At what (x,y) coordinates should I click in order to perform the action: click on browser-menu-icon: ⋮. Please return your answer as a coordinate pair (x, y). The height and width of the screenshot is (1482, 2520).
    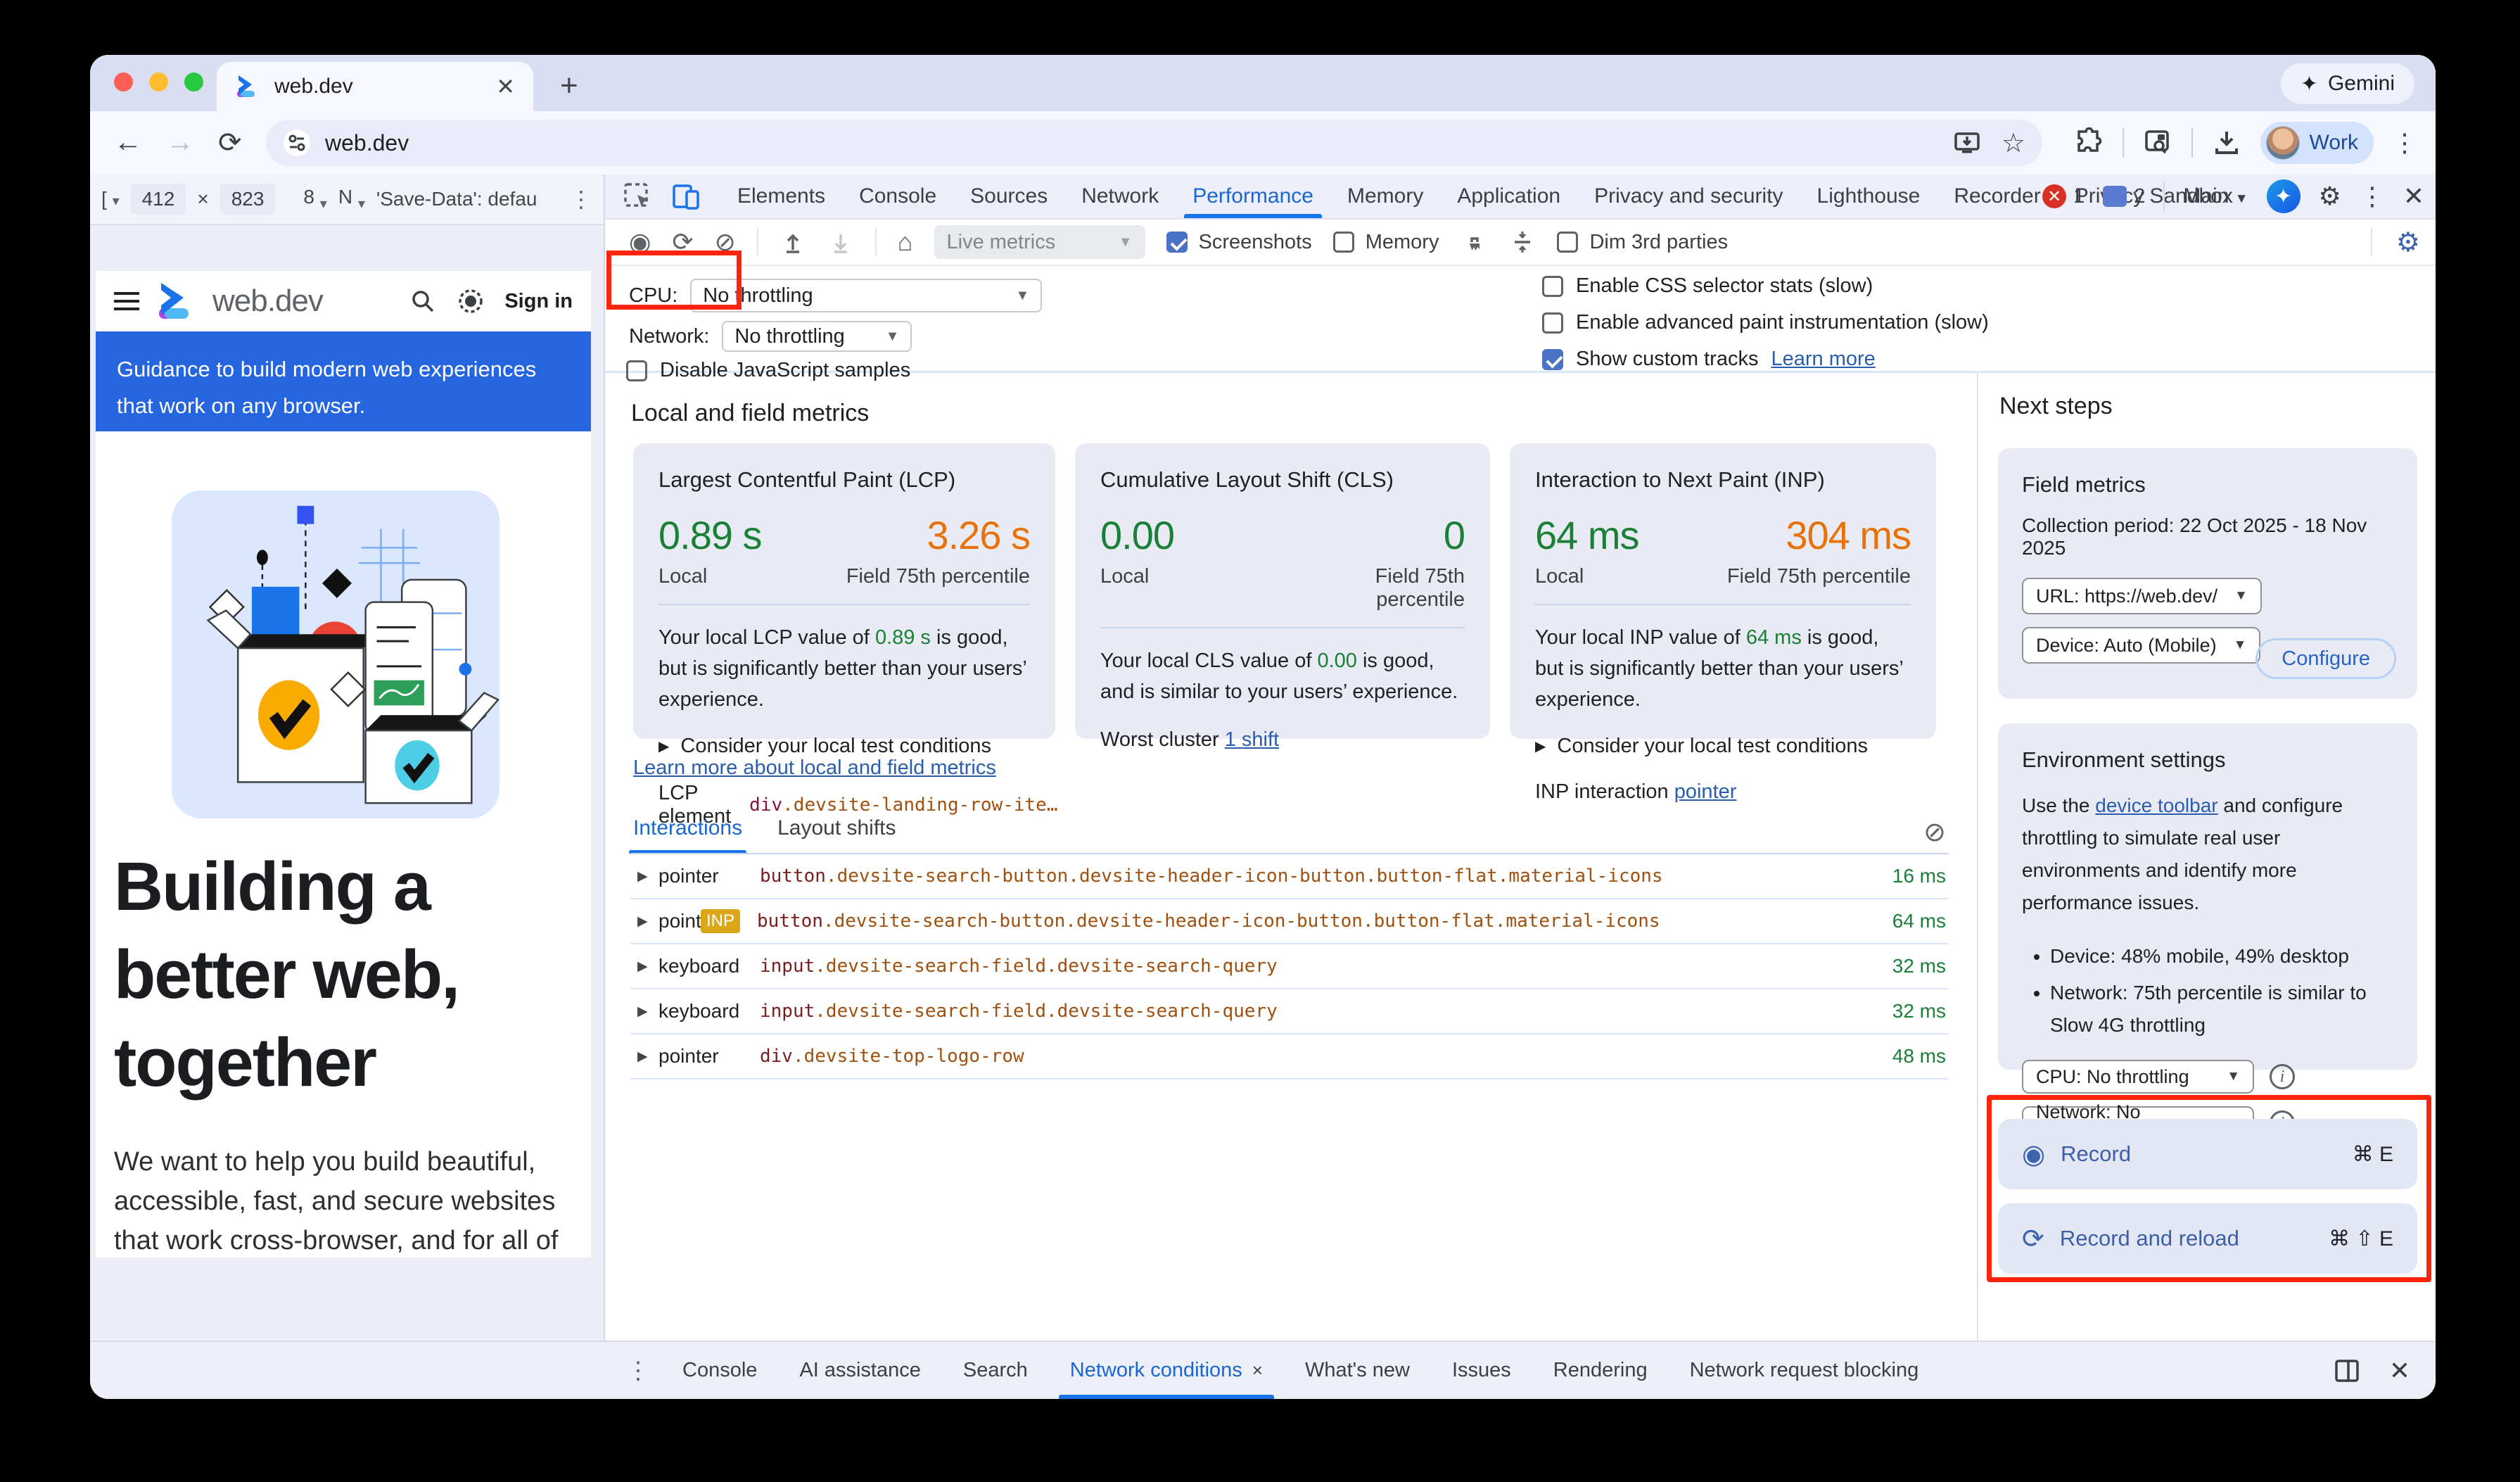
    Looking at the image, I should click on (2405, 142).